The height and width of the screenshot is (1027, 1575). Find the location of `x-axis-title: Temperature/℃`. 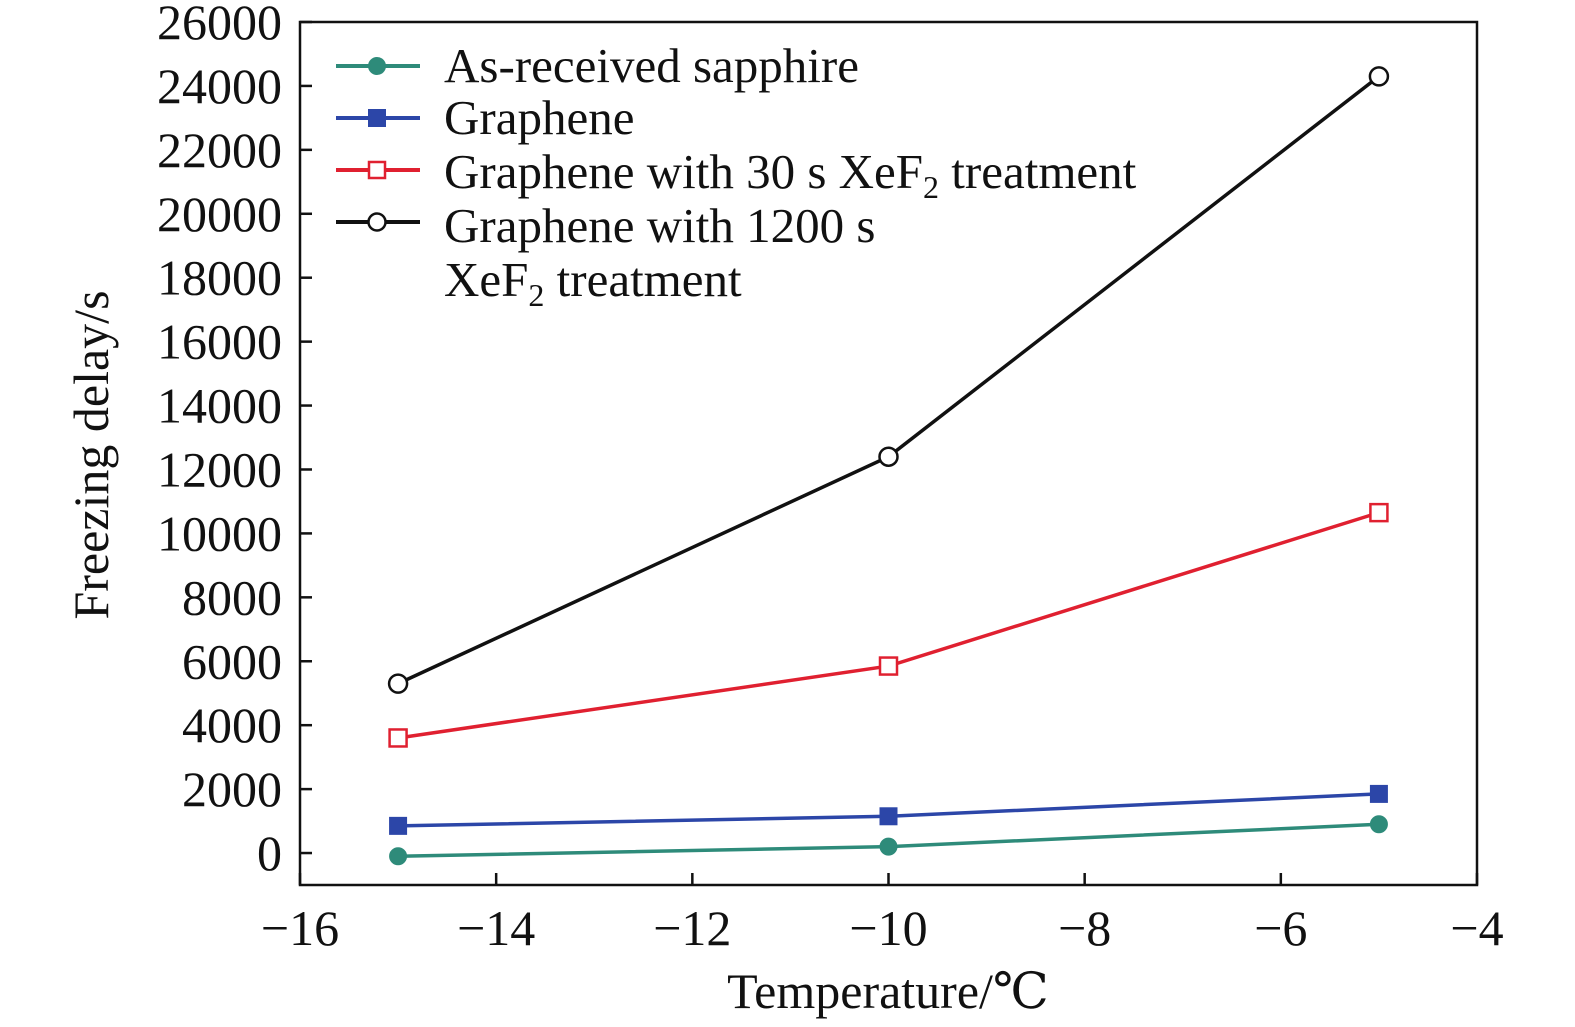

x-axis-title: Temperature/℃ is located at coordinates (888, 991).